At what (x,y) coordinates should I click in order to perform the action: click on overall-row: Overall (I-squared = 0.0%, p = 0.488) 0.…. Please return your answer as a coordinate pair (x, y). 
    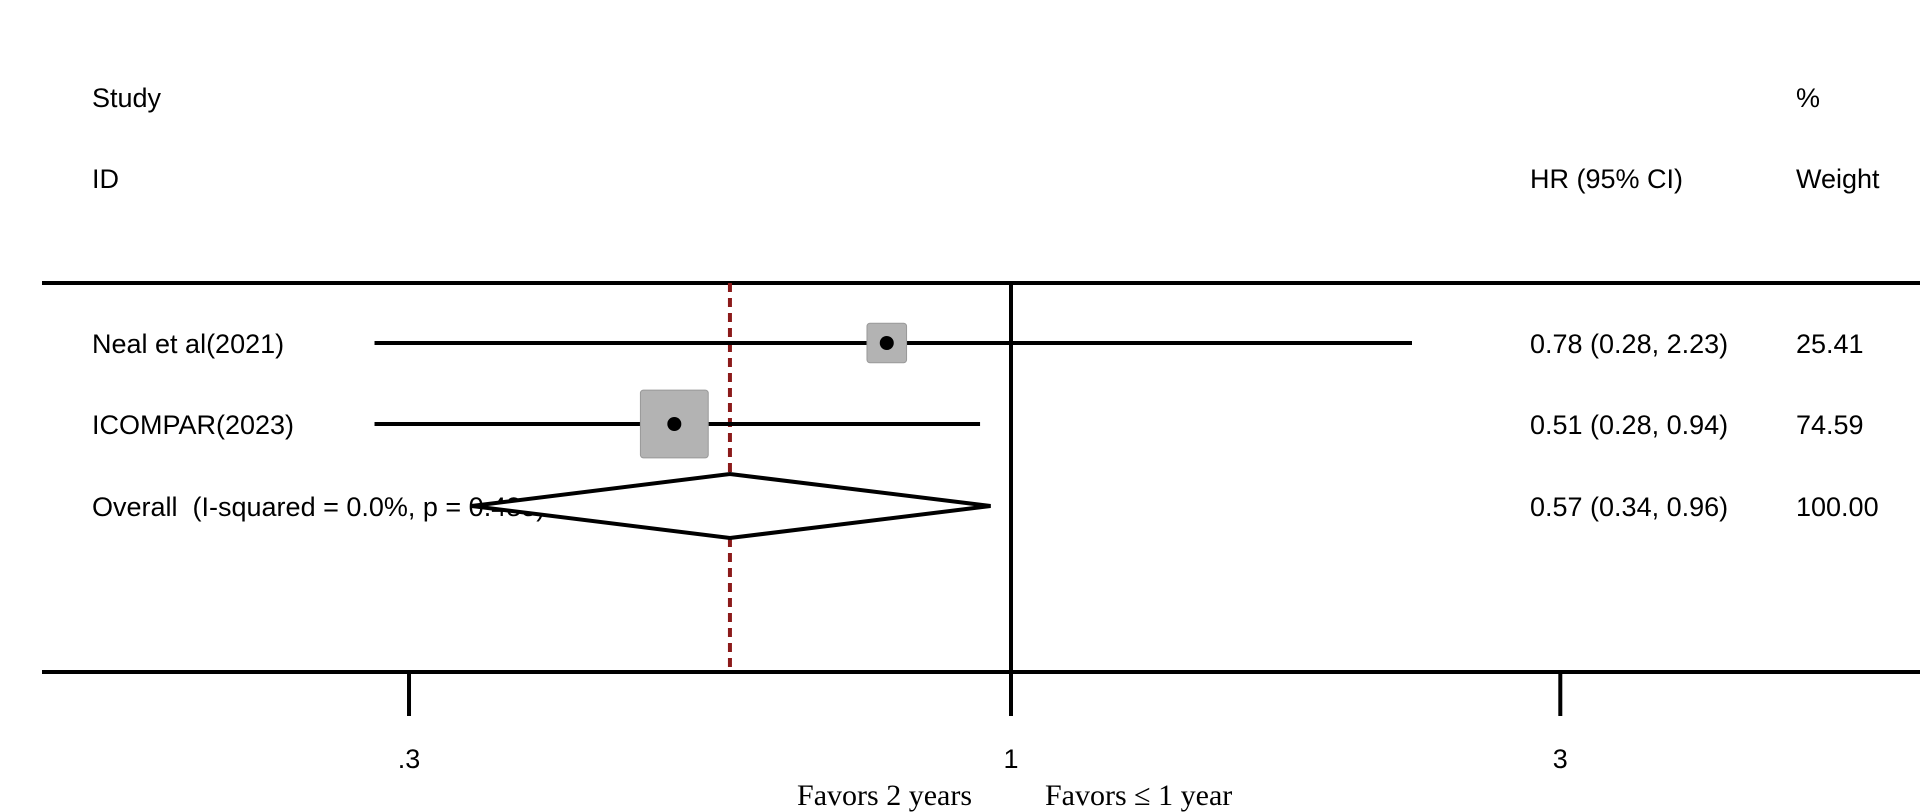
    Looking at the image, I should click on (985, 506).